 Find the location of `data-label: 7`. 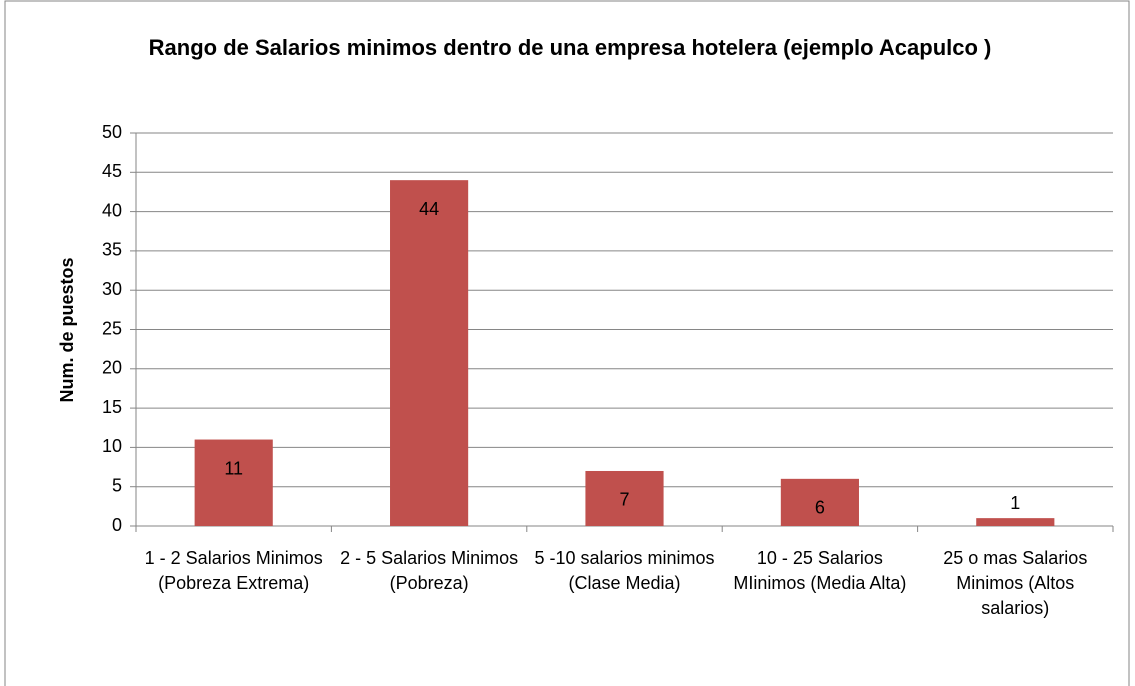

data-label: 7 is located at coordinates (624, 500).